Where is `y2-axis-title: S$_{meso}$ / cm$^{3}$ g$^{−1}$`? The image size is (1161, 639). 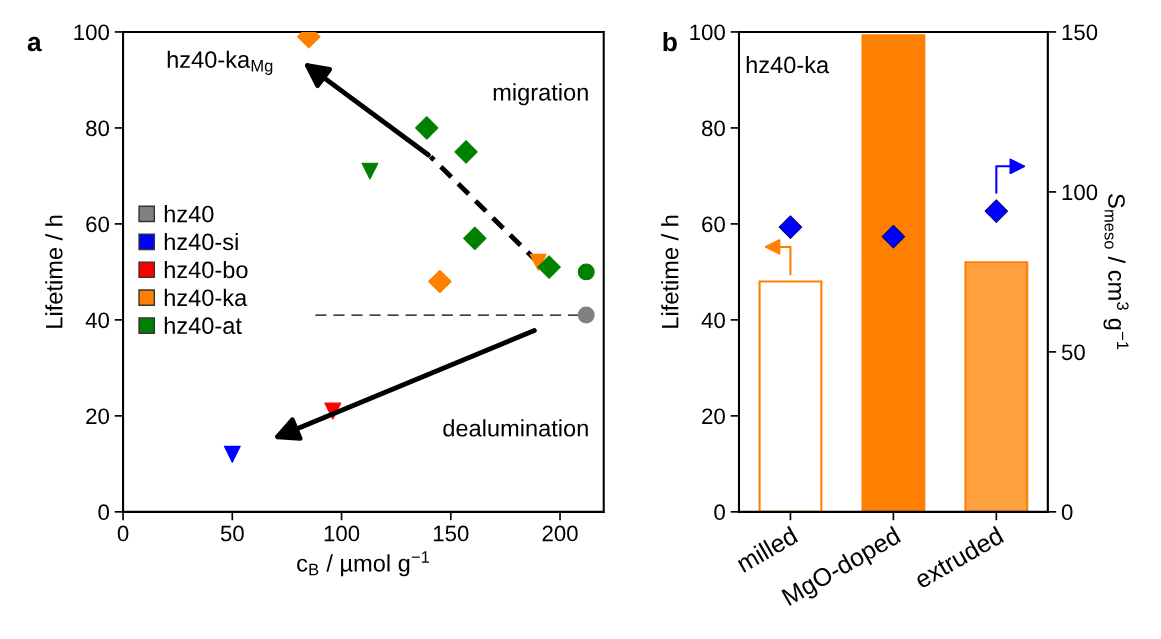
y2-axis-title: S$_{meso}$ / cm$^{3}$ g$^{−1}$ is located at coordinates (1116, 272).